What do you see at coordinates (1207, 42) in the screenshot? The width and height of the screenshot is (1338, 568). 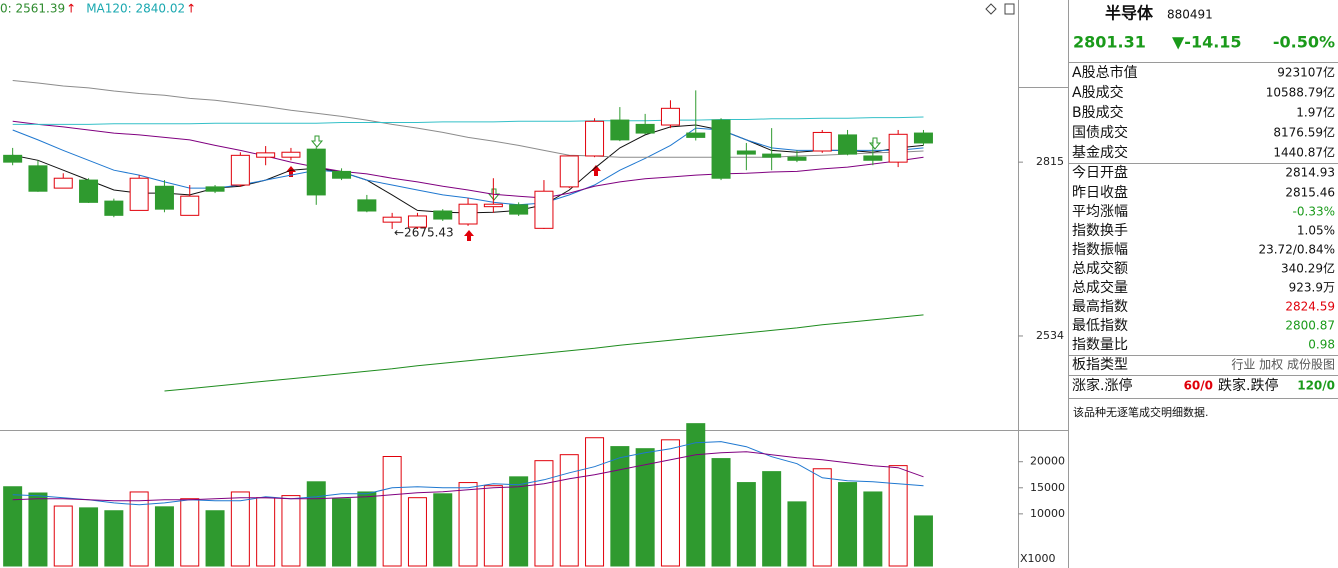 I see `quote-change: ▼-14.15` at bounding box center [1207, 42].